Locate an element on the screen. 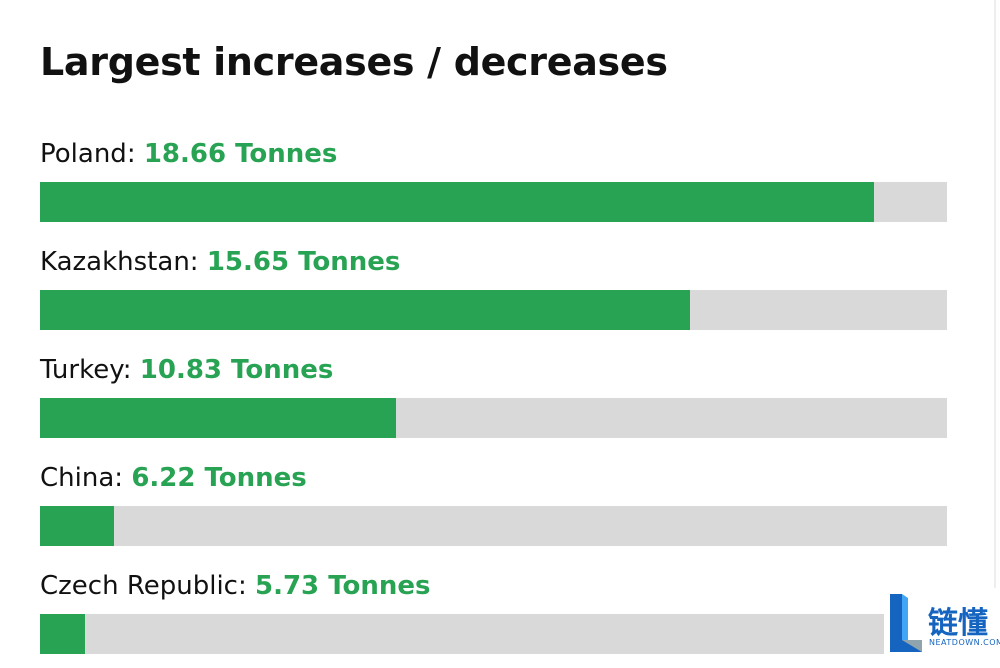  value-label: 6.22 Tonnes is located at coordinates (219, 478).